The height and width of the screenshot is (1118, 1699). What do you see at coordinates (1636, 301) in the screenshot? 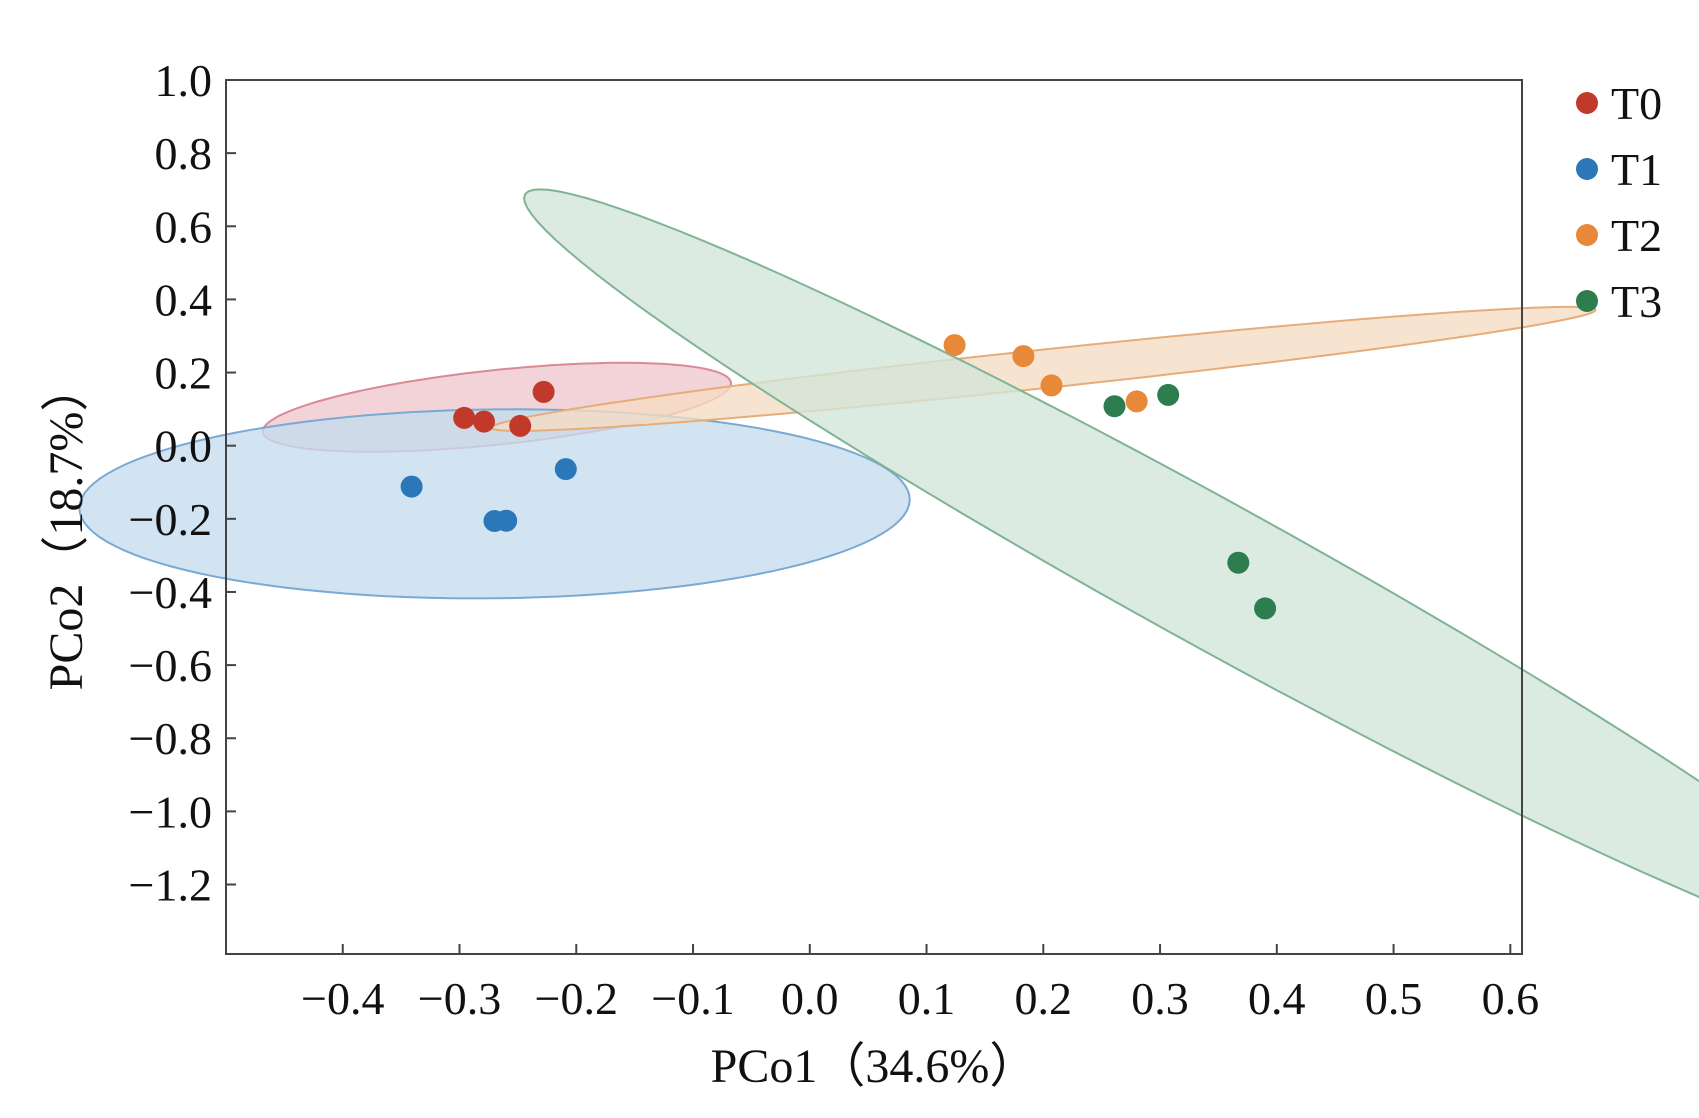
I see `legend-label-t3: T3` at bounding box center [1636, 301].